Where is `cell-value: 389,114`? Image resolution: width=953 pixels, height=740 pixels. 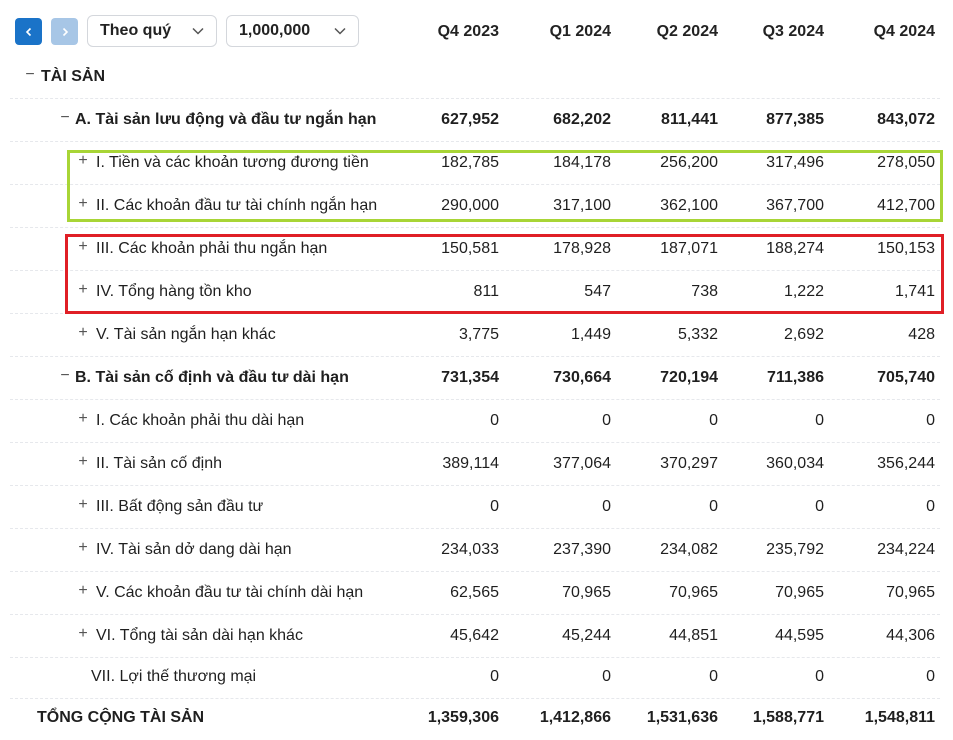
cell-value: 389,114 is located at coordinates (470, 463).